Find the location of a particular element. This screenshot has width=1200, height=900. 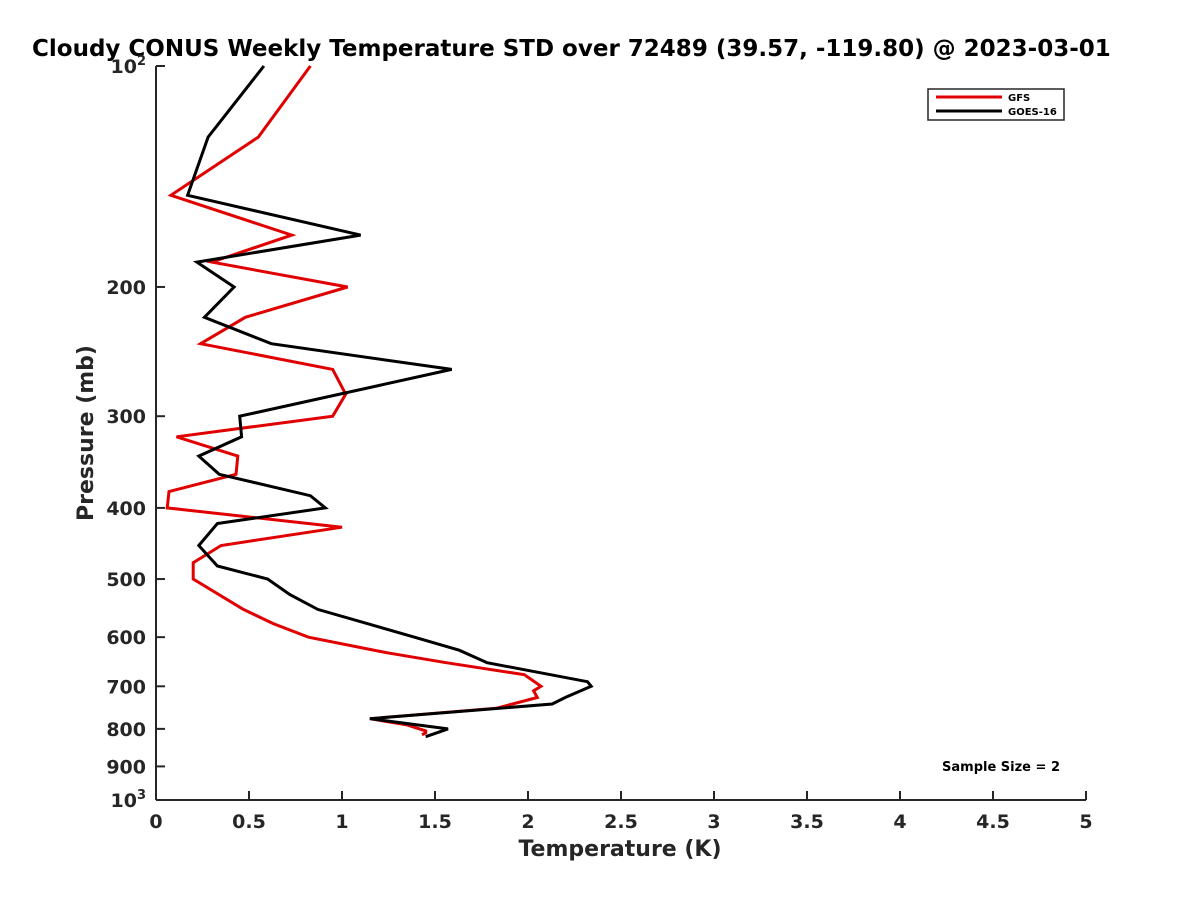

legend-label-goes-16: GOES-16 is located at coordinates (1032, 112).